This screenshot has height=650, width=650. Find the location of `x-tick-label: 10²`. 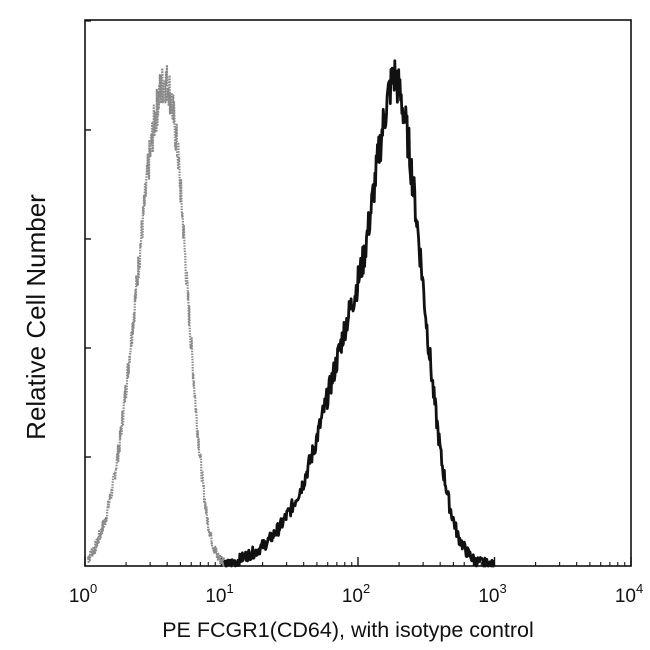

x-tick-label: 10² is located at coordinates (356, 594).